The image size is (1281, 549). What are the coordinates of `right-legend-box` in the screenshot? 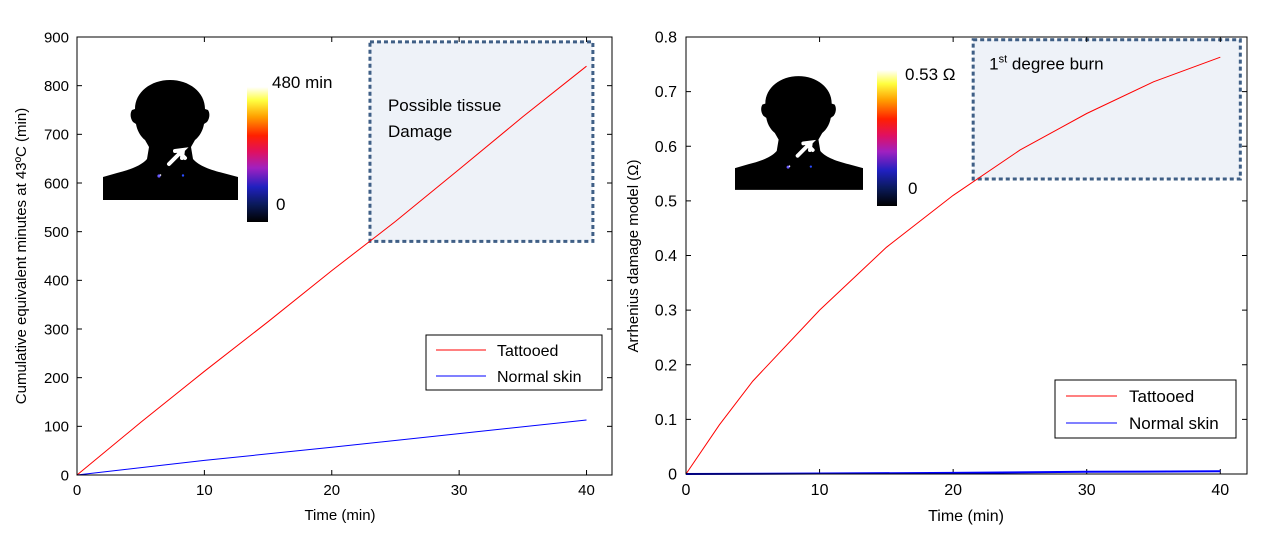 It's located at (1145, 409).